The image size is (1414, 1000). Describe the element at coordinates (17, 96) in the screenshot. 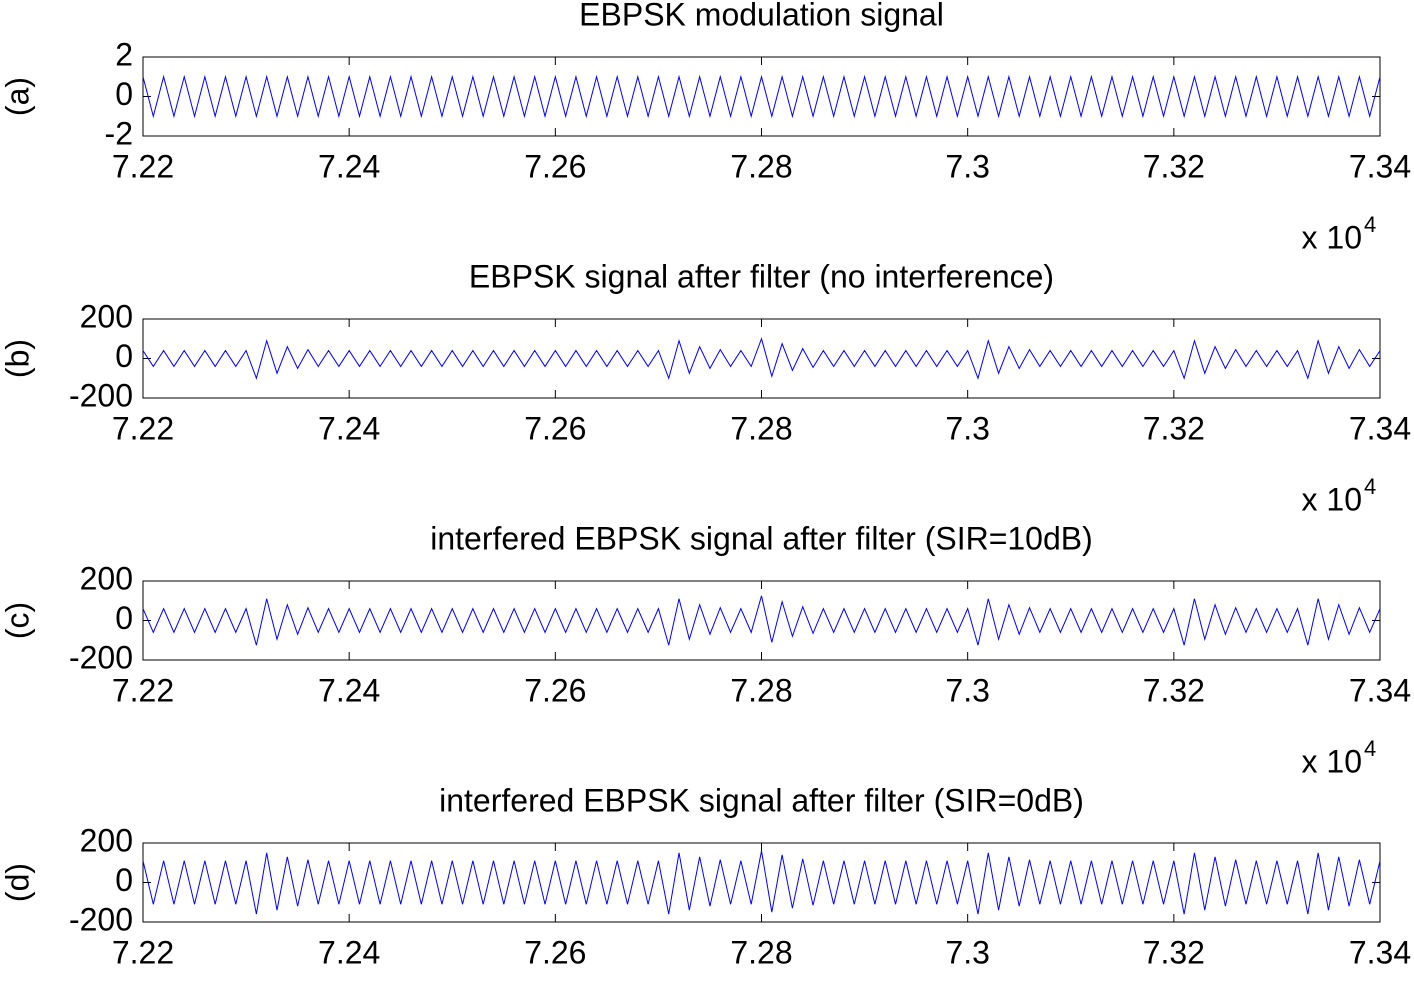

I see `y-axis-label: (a)` at that location.